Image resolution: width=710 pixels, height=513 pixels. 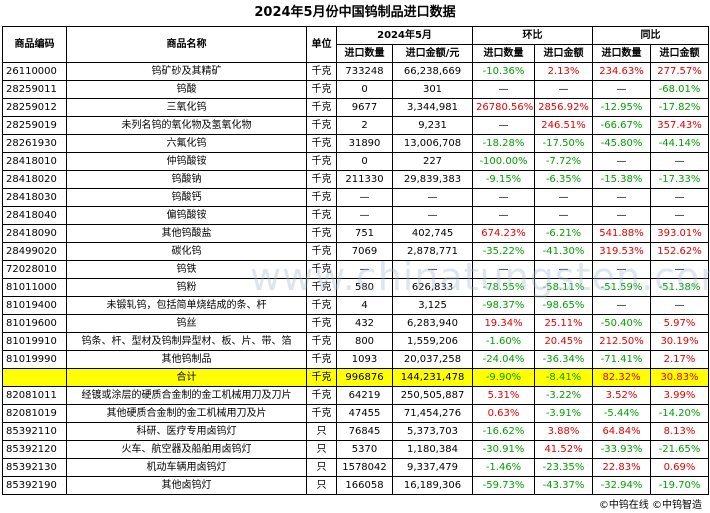 I want to click on cell-amount: 227, so click(x=432, y=161).